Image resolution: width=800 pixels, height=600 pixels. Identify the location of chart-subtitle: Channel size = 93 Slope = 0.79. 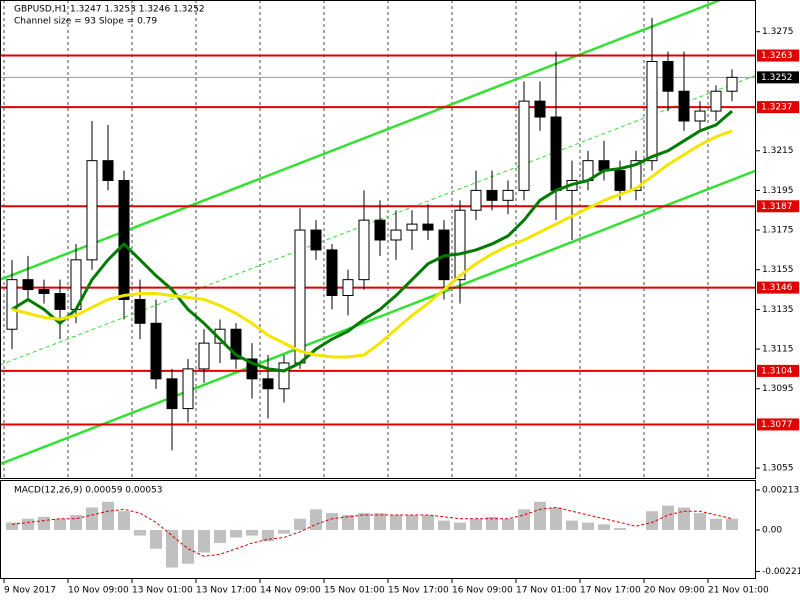
(85, 22).